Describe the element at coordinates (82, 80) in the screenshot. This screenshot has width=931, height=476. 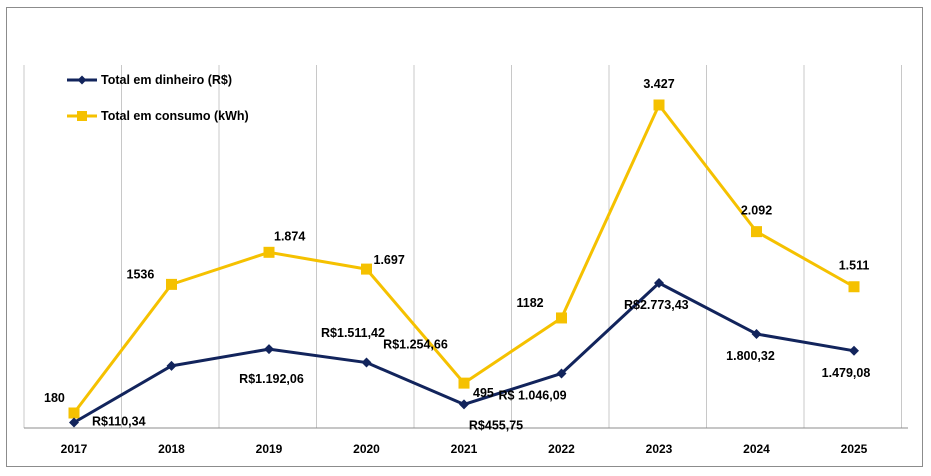
I see `legend-marker-dinheiro` at that location.